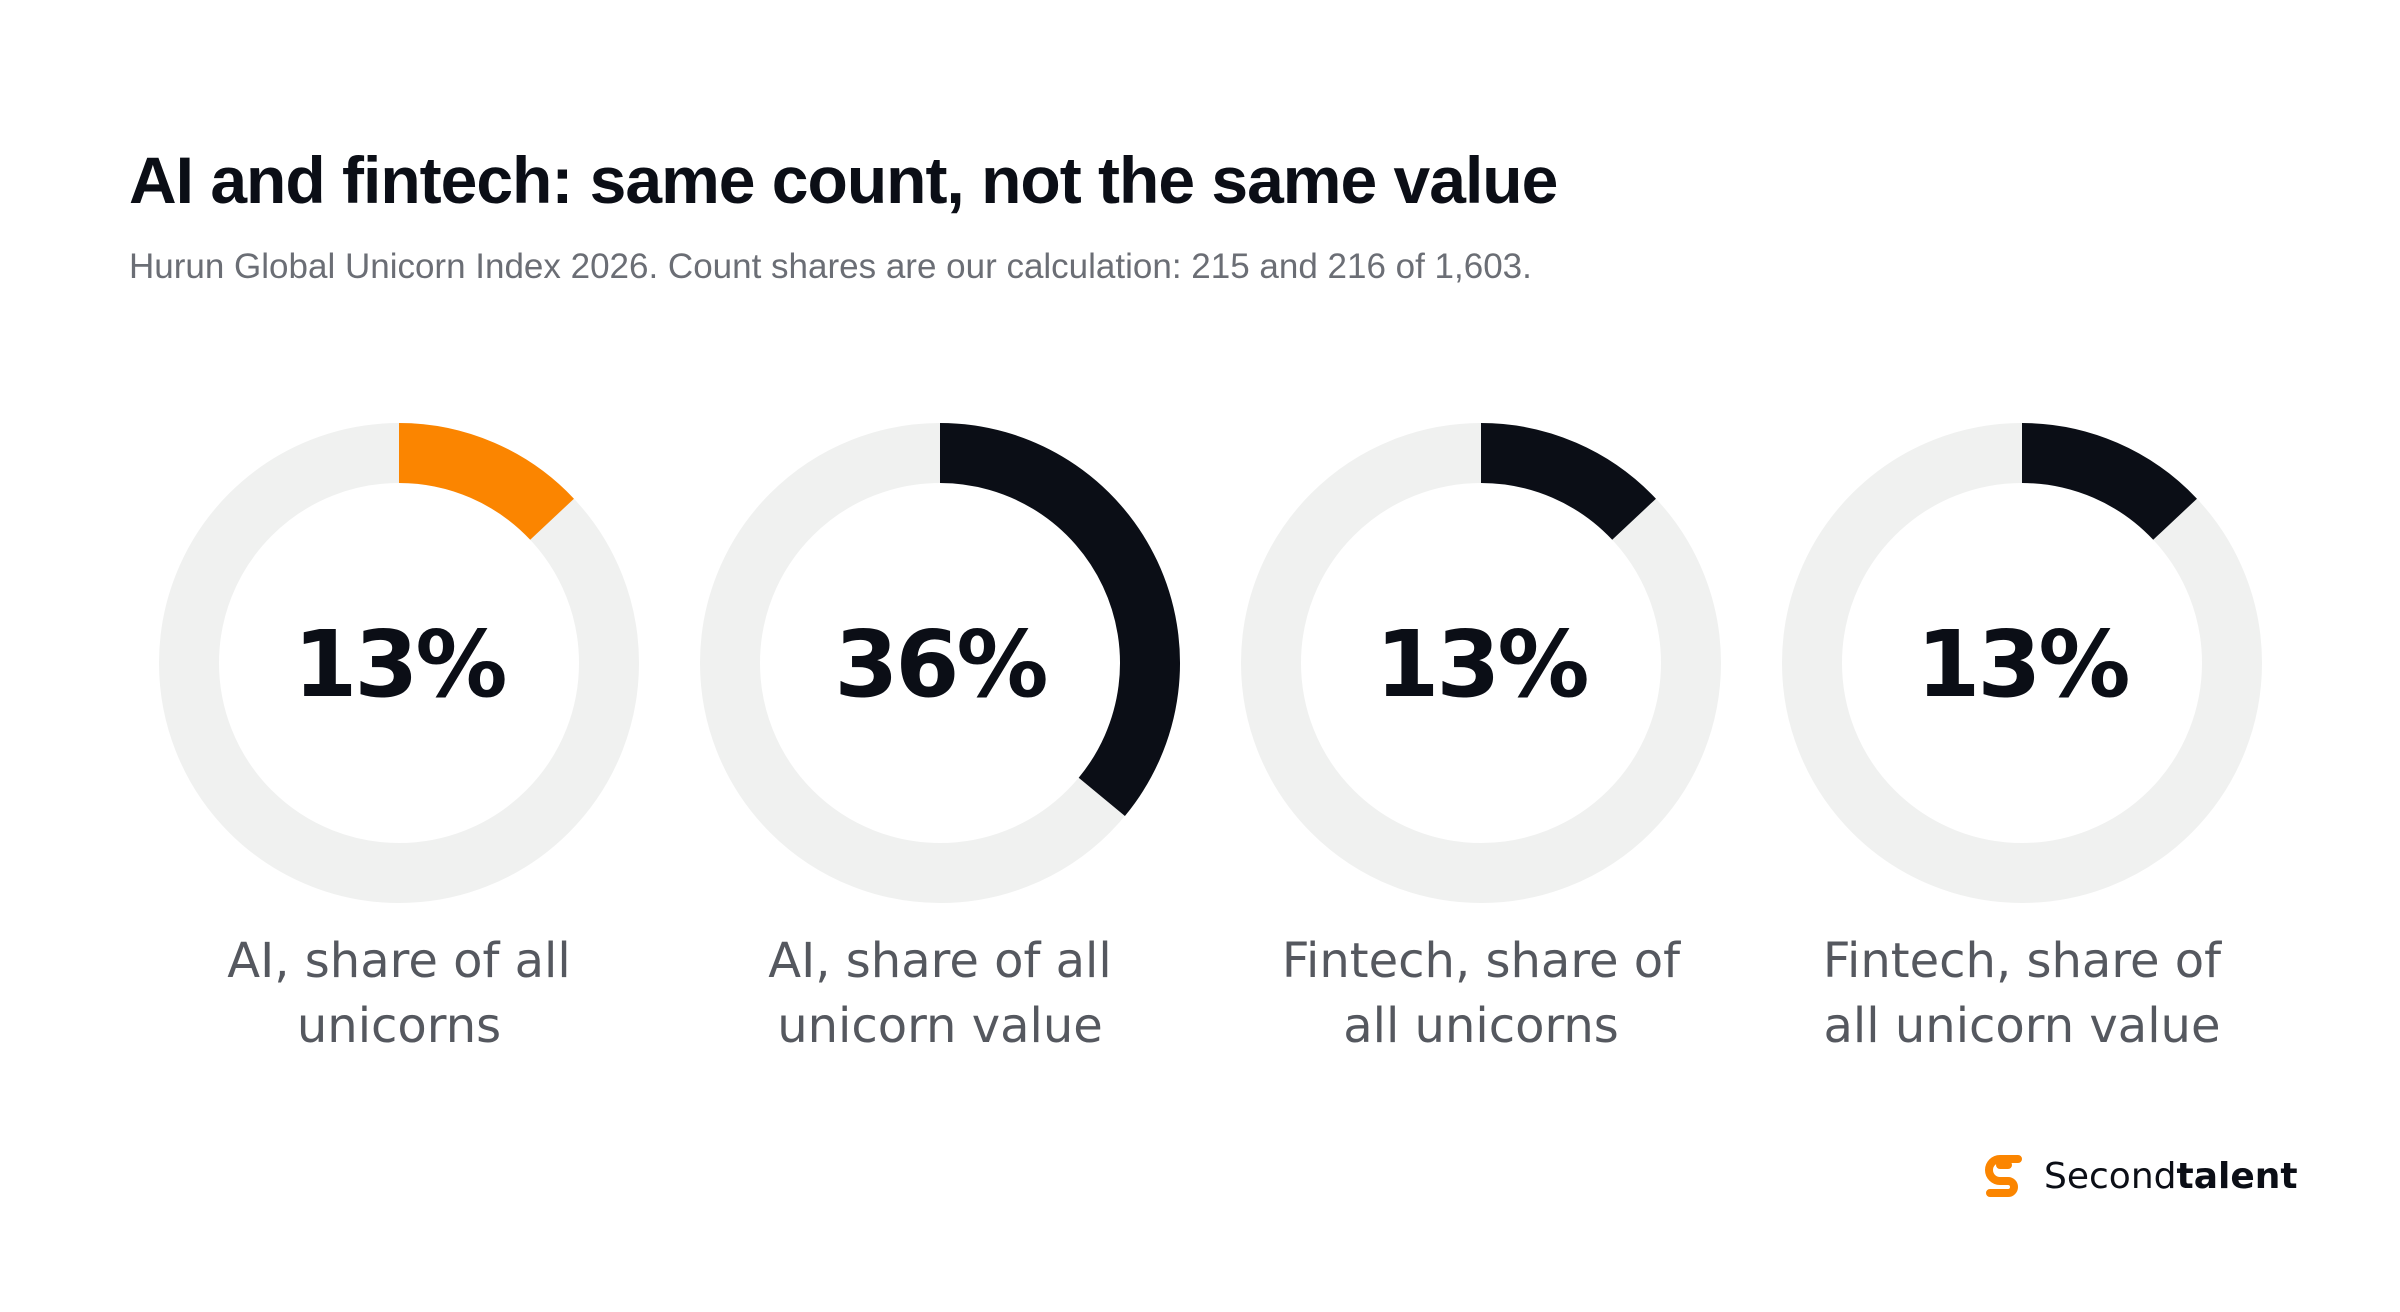 The width and height of the screenshot is (2400, 1312). I want to click on brand-name-light: Second, so click(2110, 1176).